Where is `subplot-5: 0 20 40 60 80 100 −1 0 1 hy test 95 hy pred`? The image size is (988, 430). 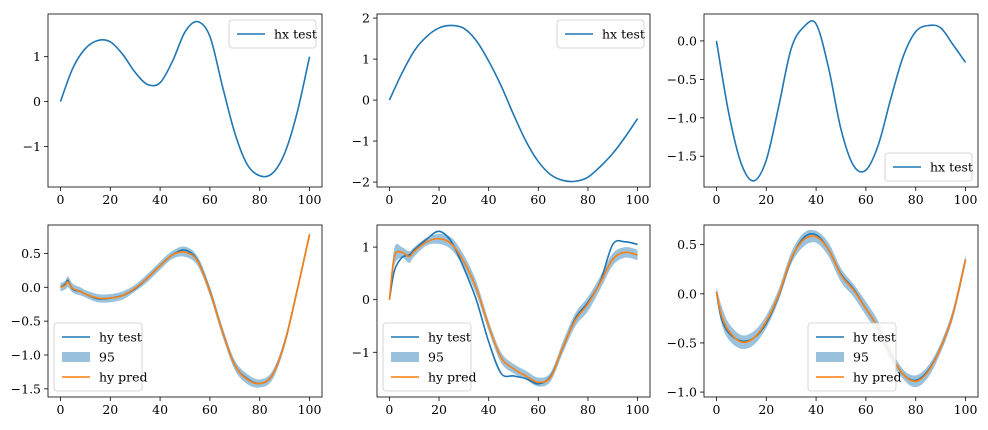
subplot-5: 0 20 40 60 80 100 −1 0 1 hy test 95 hy pred is located at coordinates (501, 320).